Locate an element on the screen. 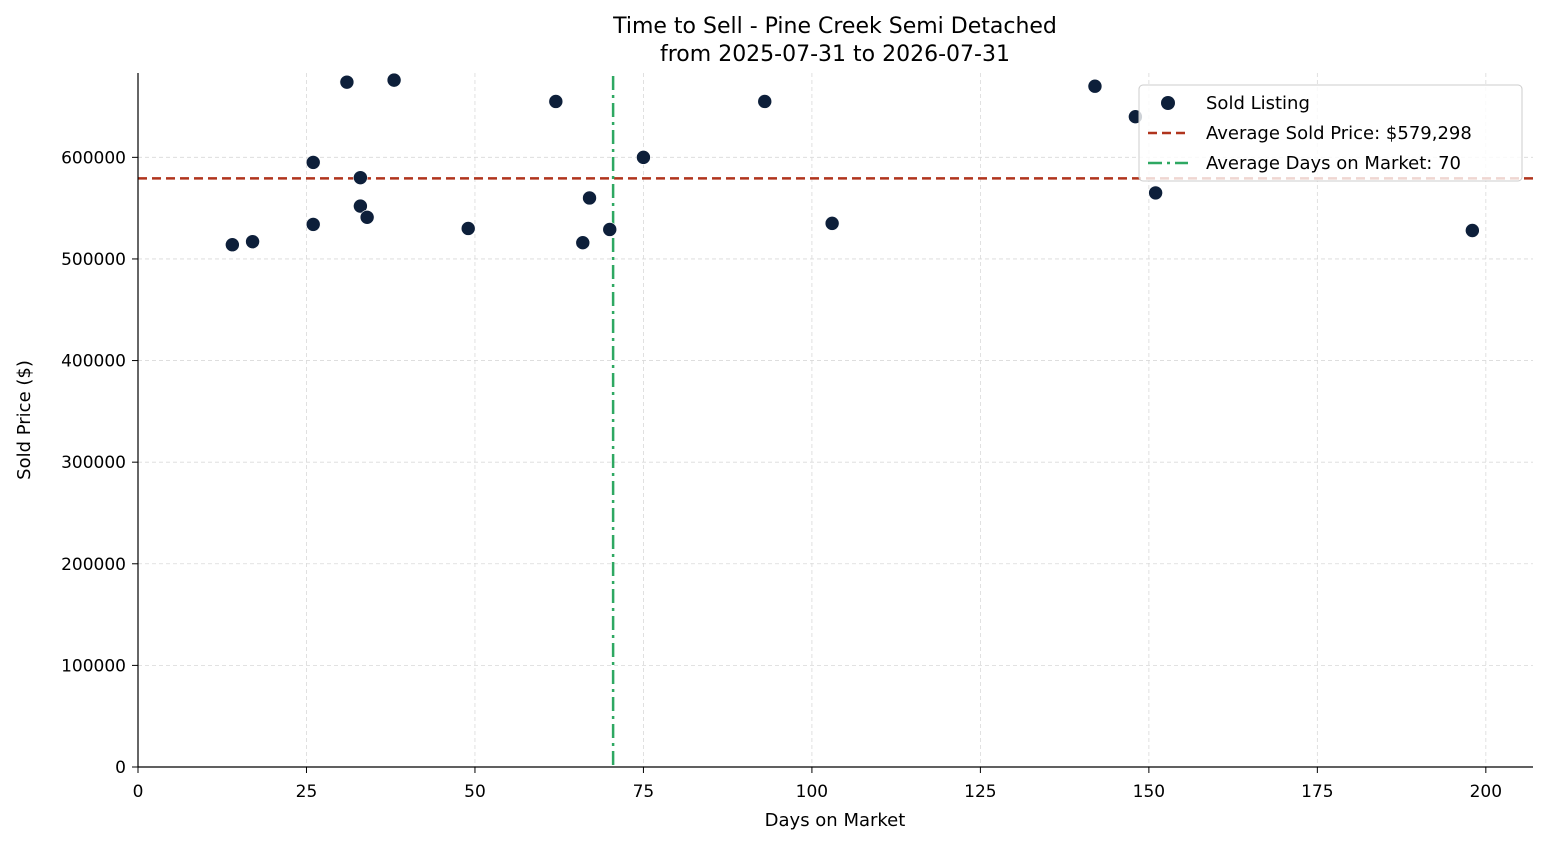 The height and width of the screenshot is (850, 1547). x-tick-label: 75 is located at coordinates (644, 792).